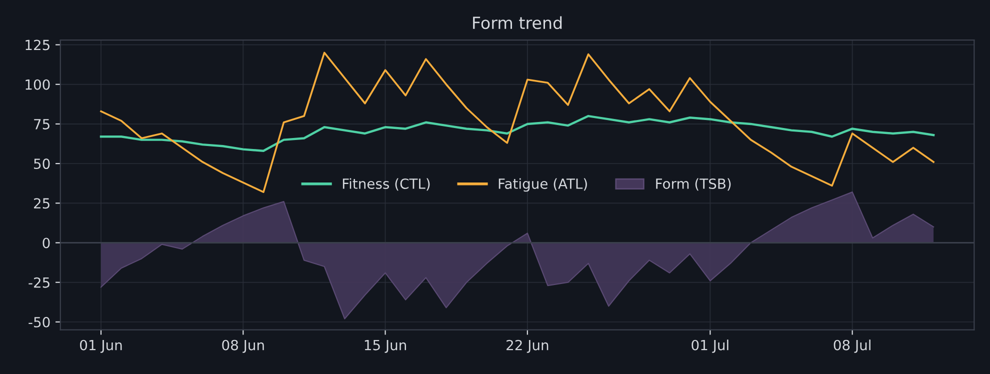 The image size is (990, 374). Describe the element at coordinates (101, 346) in the screenshot. I see `x-tick-label: 01 Jun` at that location.